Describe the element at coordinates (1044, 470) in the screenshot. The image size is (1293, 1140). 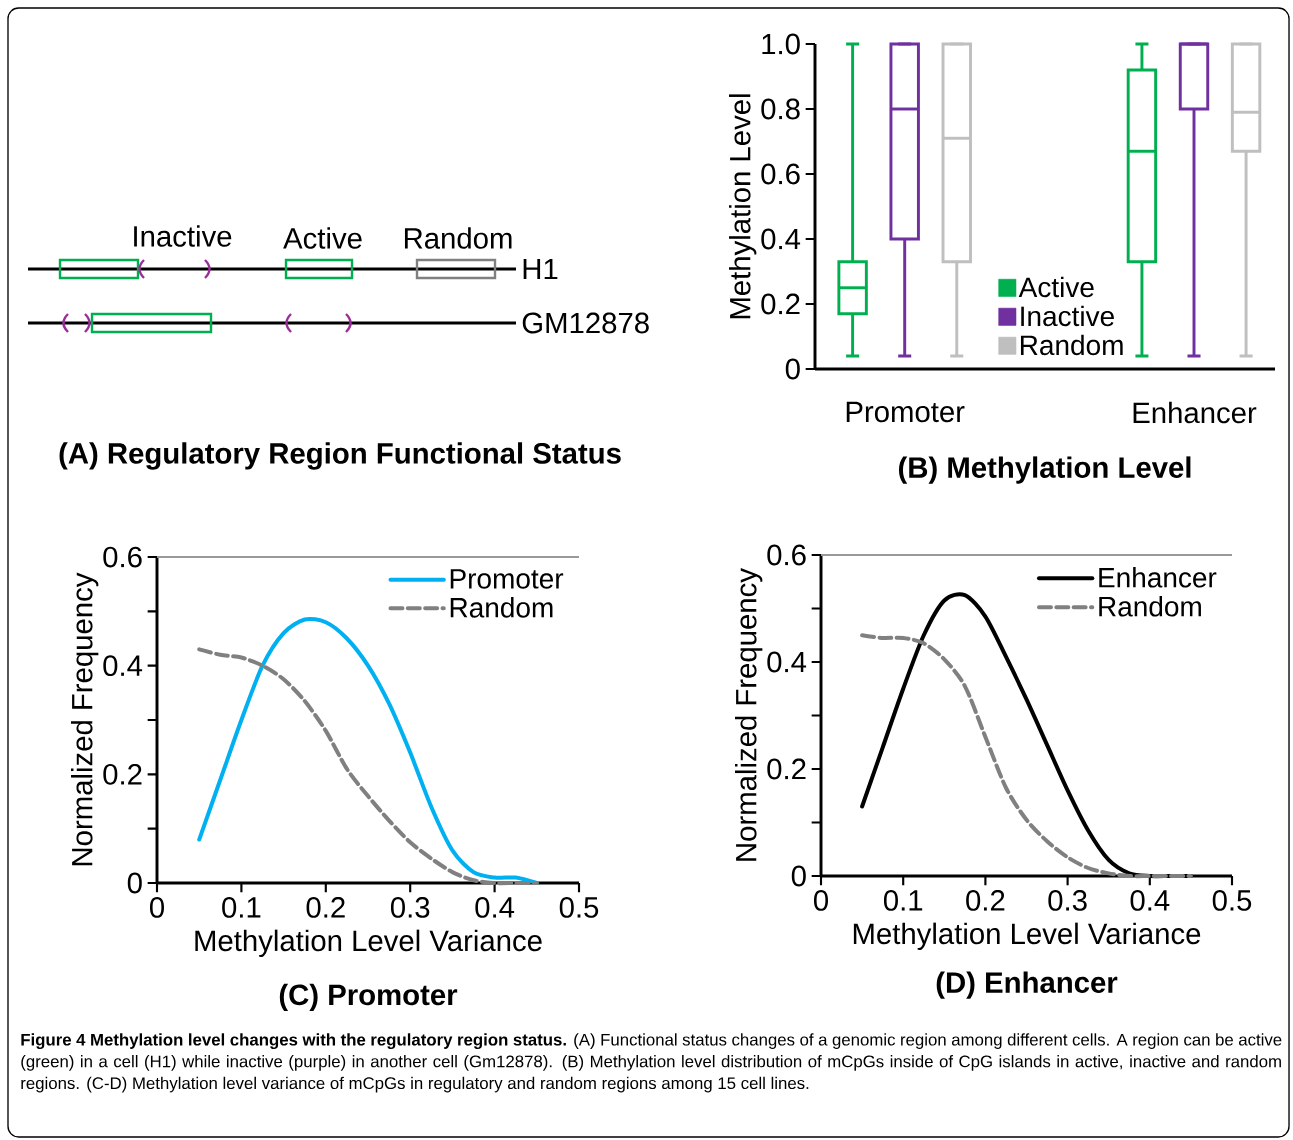
I see `text: (B) Methylation Level` at that location.